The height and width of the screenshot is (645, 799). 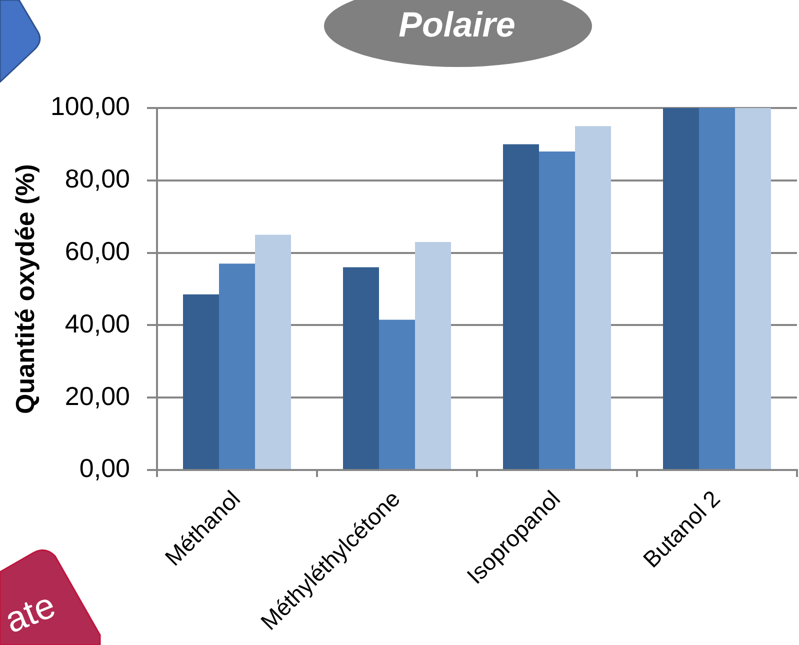 I want to click on y-tick-label: 20,00, so click(x=97, y=395).